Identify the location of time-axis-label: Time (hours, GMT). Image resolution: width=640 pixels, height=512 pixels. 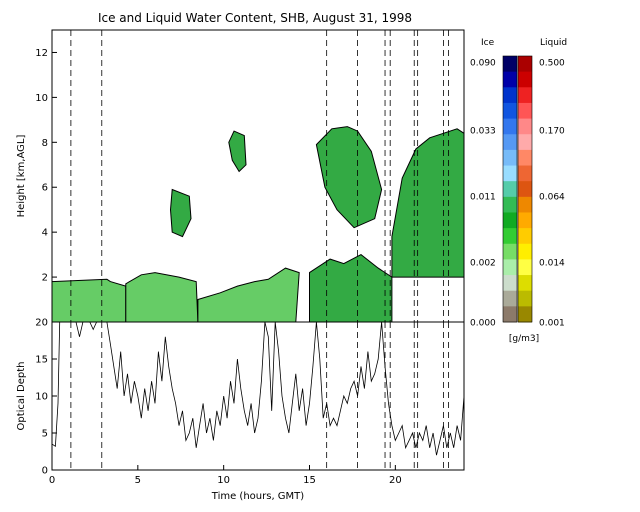
(258, 496).